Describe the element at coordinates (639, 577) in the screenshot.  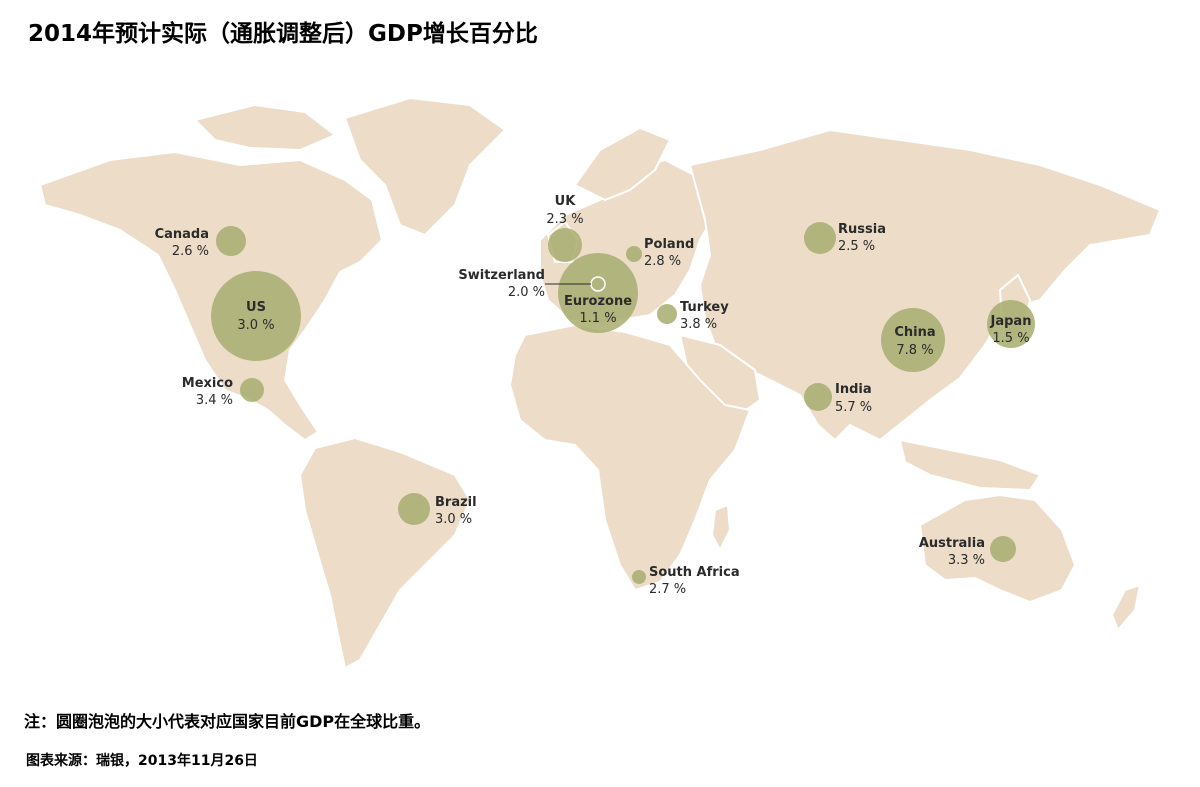
I see `bubble-south-africa` at that location.